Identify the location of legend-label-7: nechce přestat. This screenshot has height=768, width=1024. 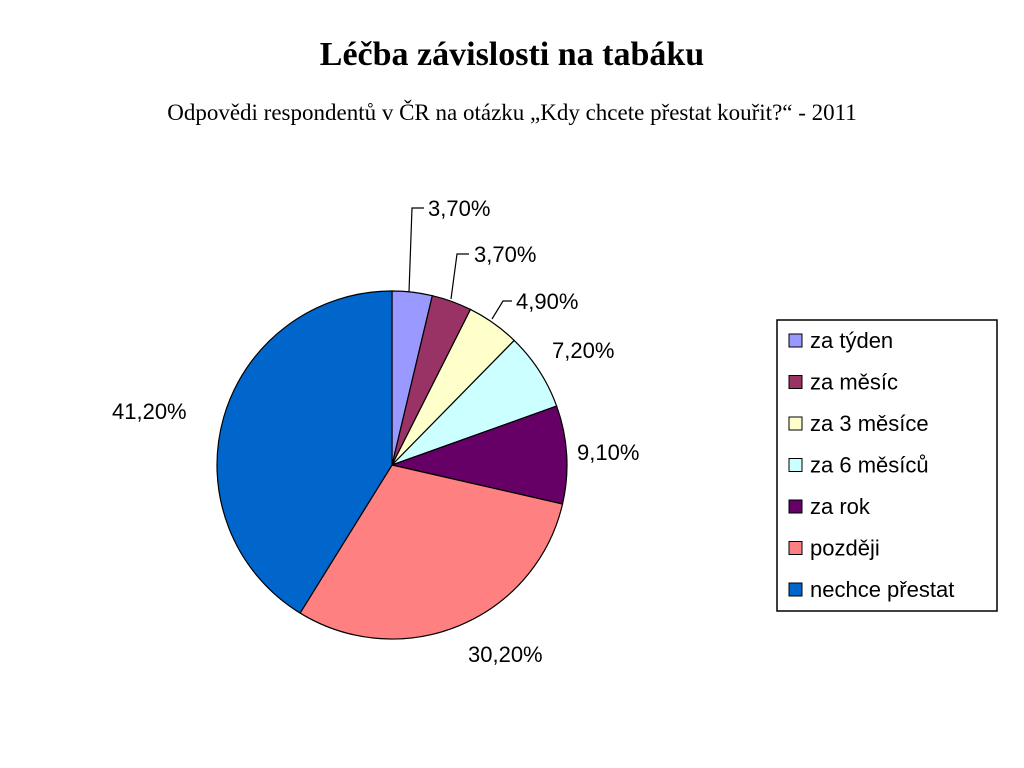
(882, 589).